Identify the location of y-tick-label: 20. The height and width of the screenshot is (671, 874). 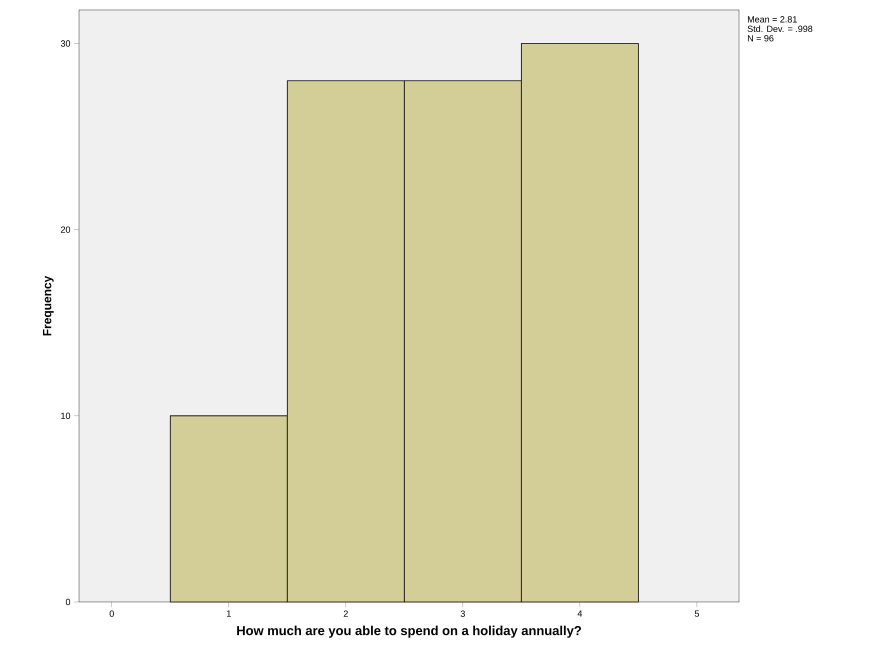
(65, 229).